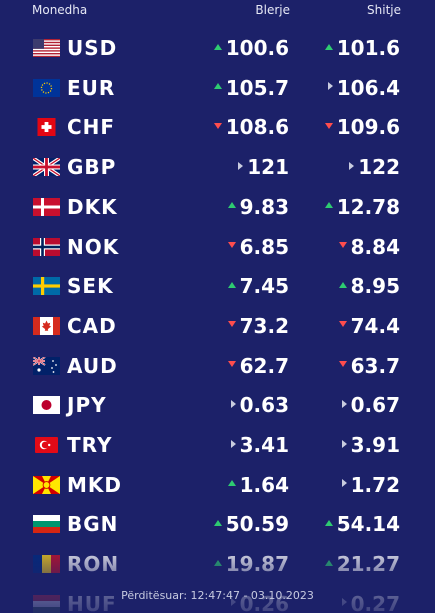 The width and height of the screenshot is (435, 613). What do you see at coordinates (91, 127) in the screenshot?
I see `currency-code: CHF` at bounding box center [91, 127].